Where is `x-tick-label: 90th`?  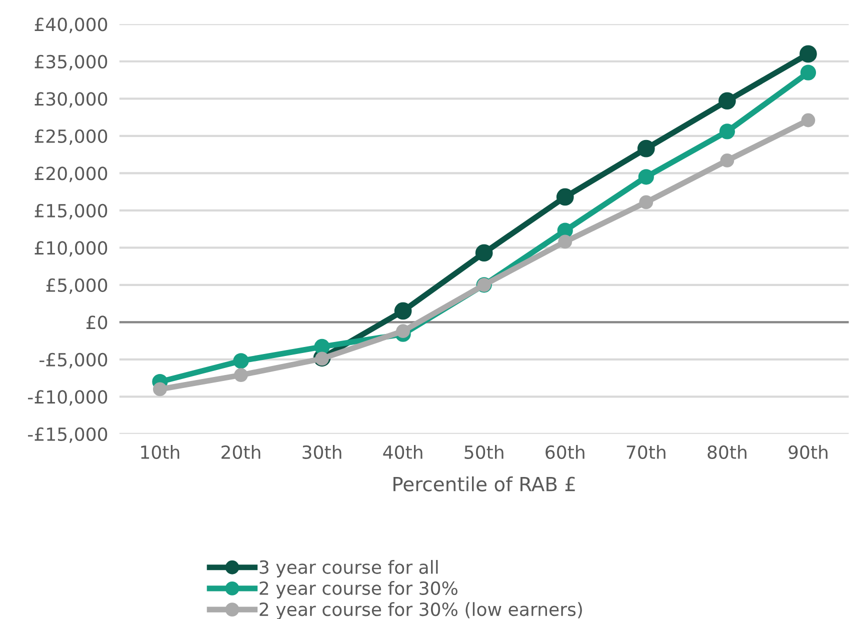 x-tick-label: 90th is located at coordinates (808, 452).